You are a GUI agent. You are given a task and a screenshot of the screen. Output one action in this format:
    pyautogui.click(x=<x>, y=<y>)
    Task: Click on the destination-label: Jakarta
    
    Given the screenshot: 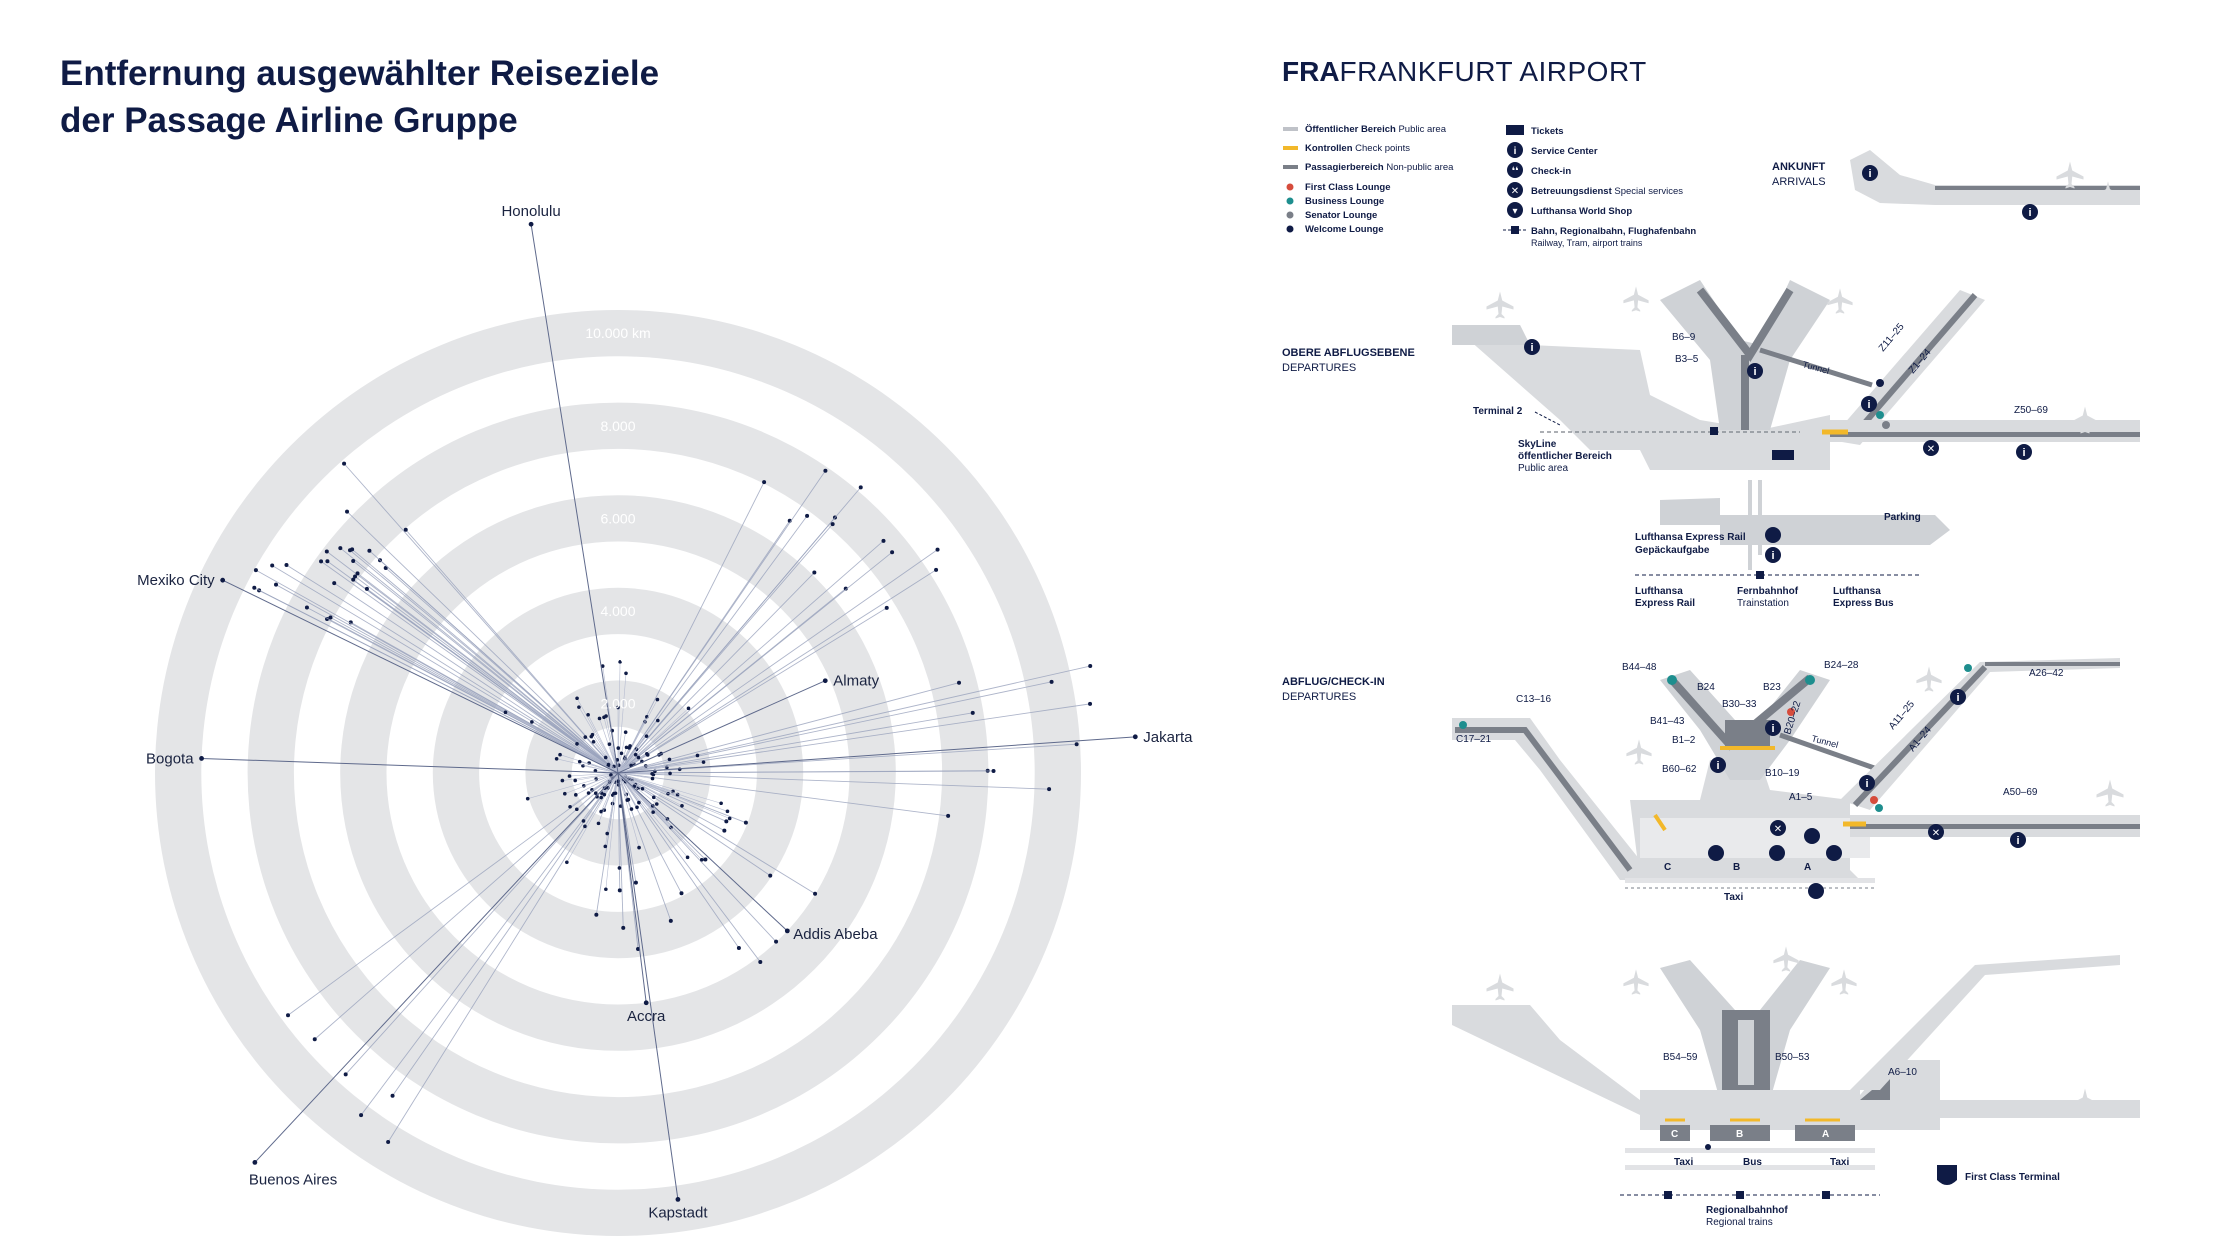 What is the action you would take?
    pyautogui.click(x=1168, y=737)
    